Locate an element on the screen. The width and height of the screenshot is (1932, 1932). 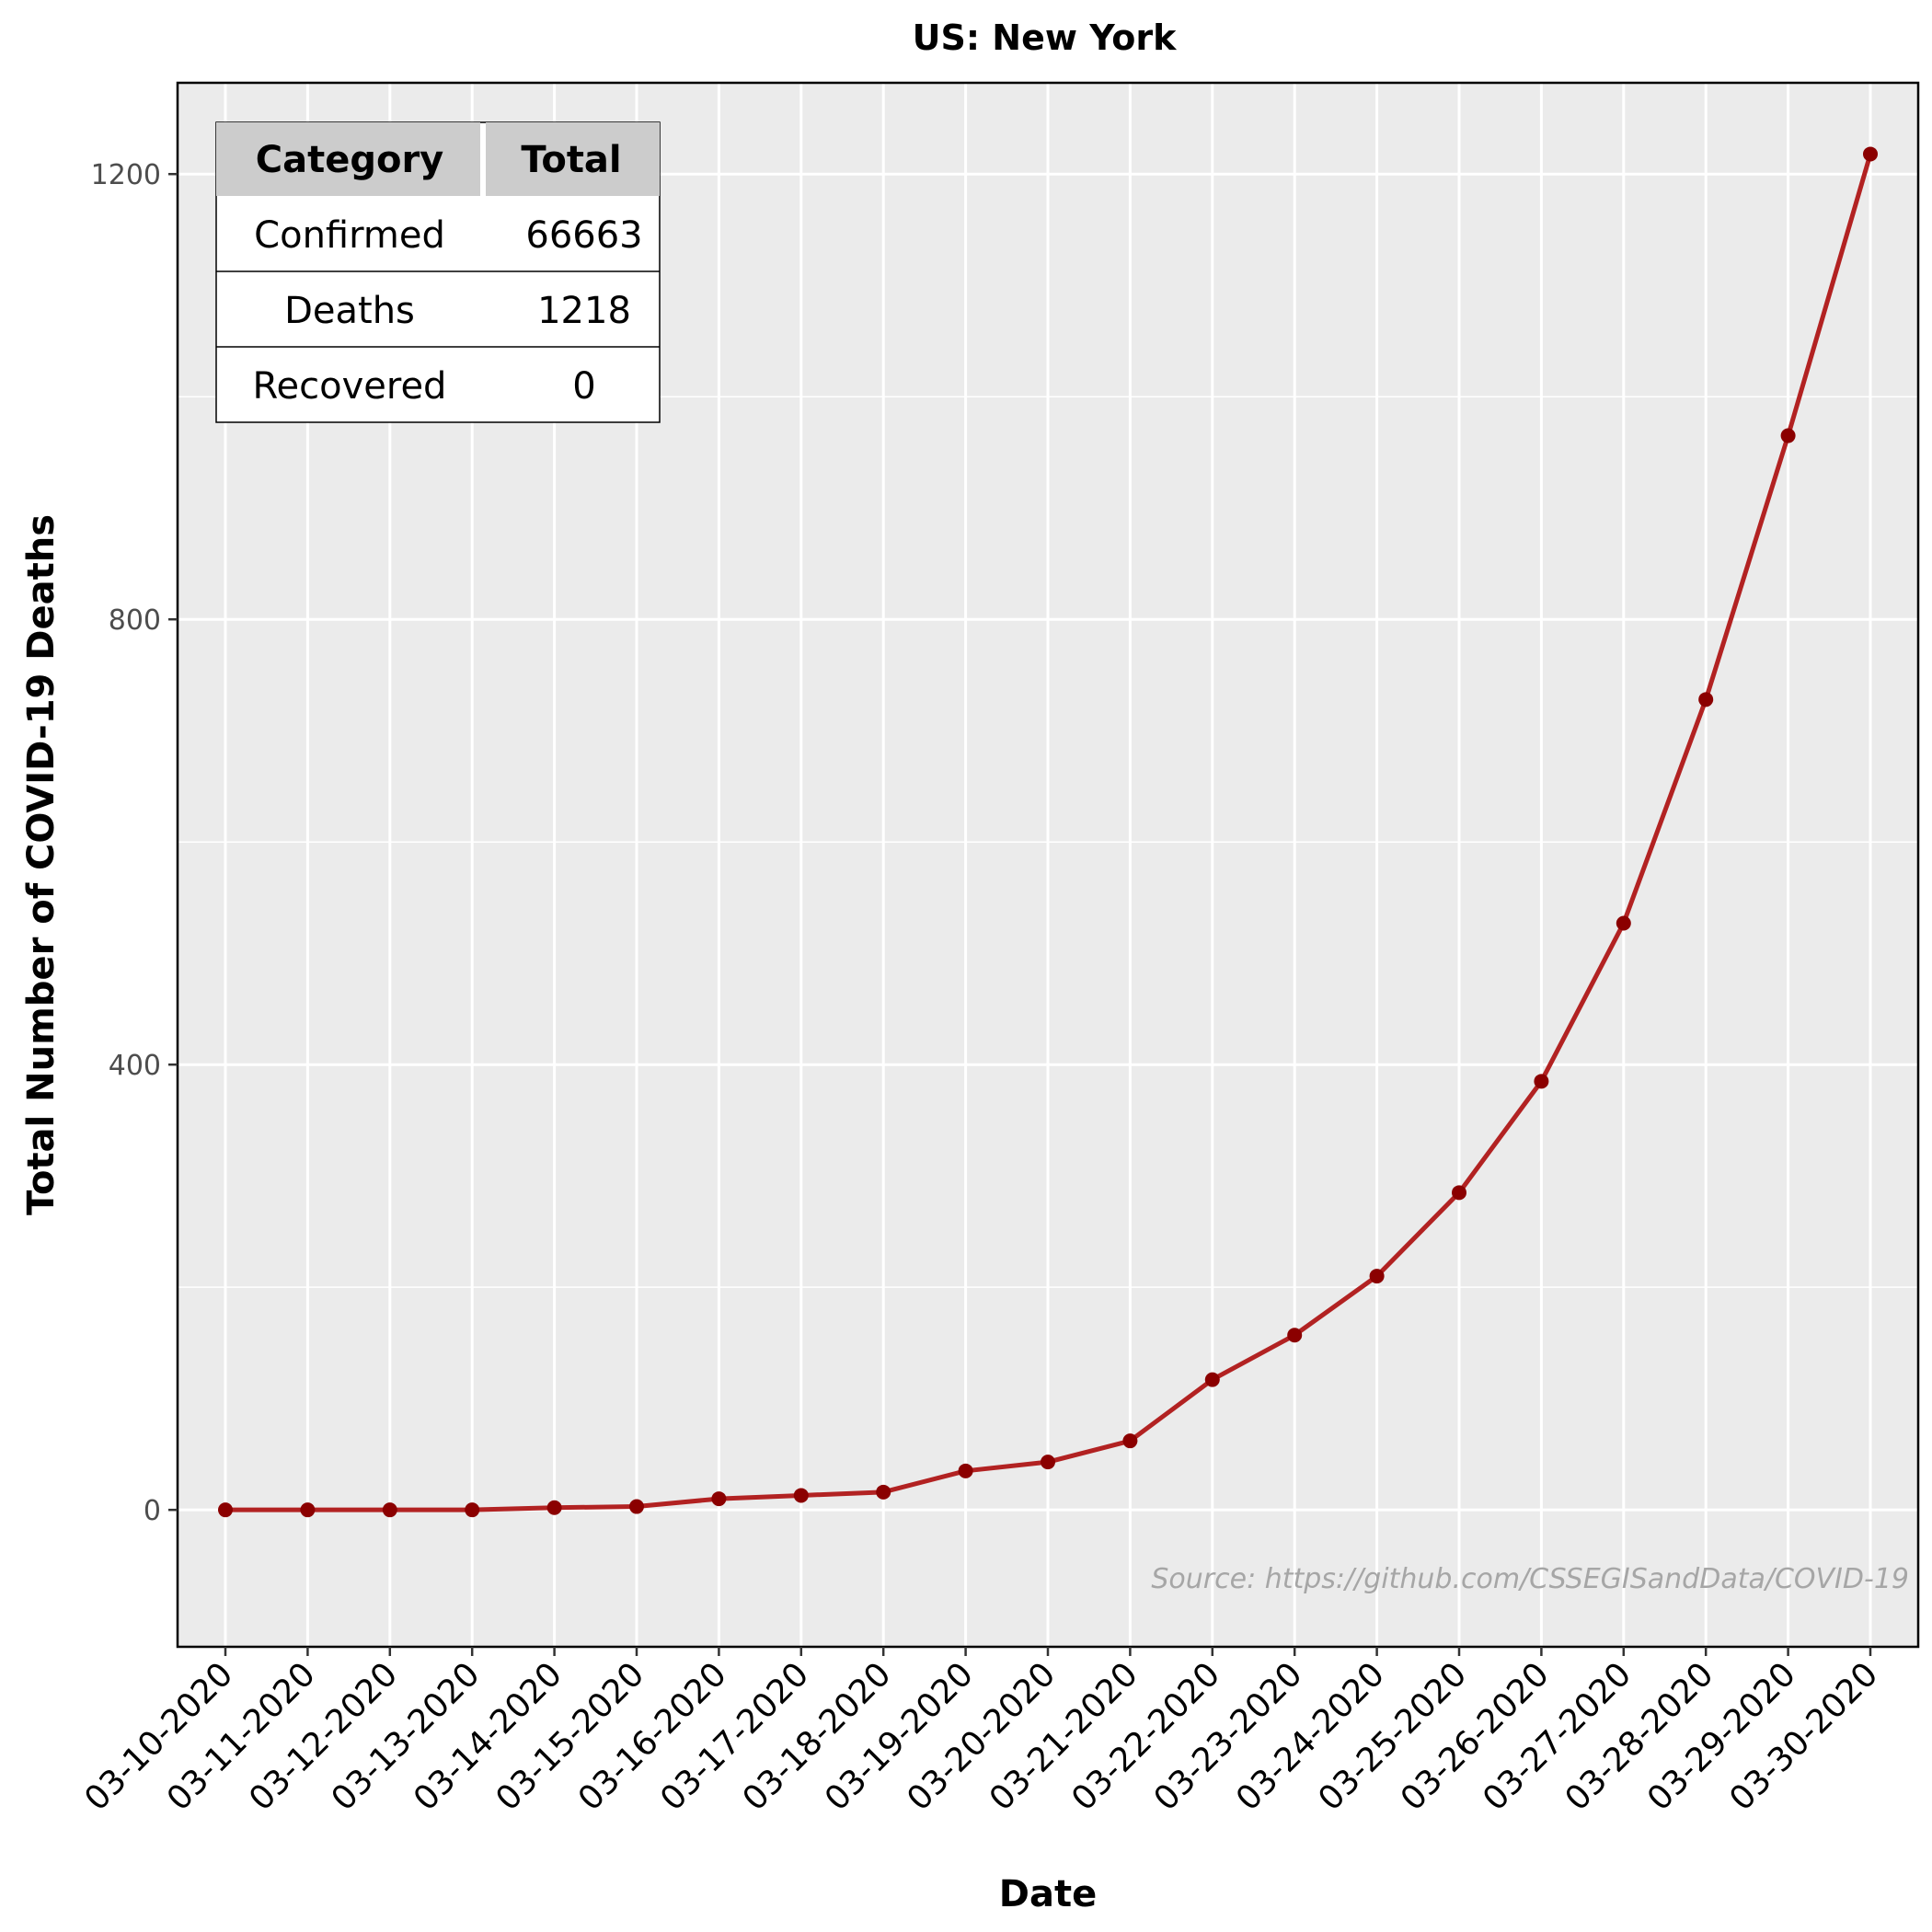
x-axis-title: Date is located at coordinates (1048, 1894).